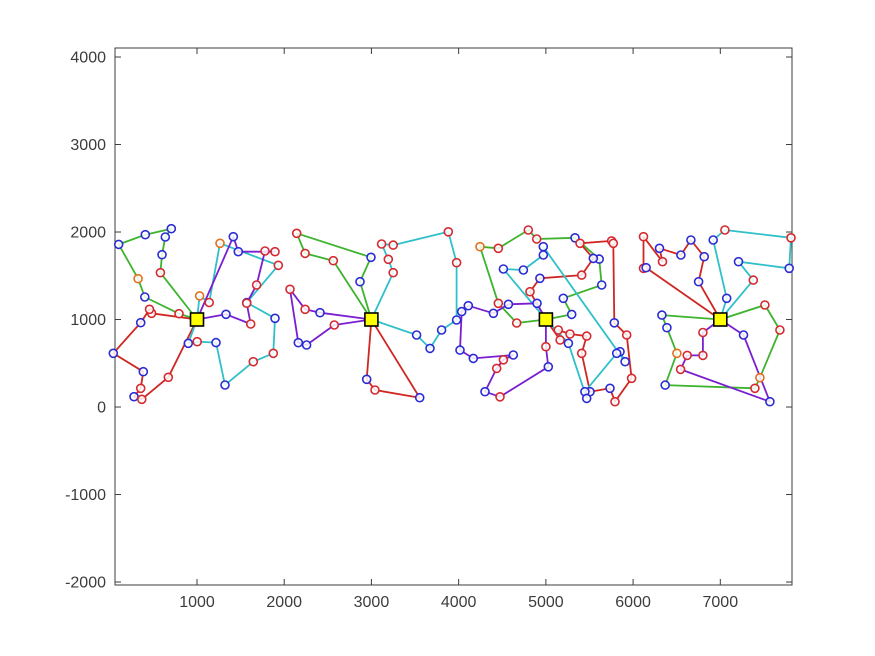 The image size is (875, 656). Describe the element at coordinates (546, 602) in the screenshot. I see `x-tick-label: 5000` at that location.